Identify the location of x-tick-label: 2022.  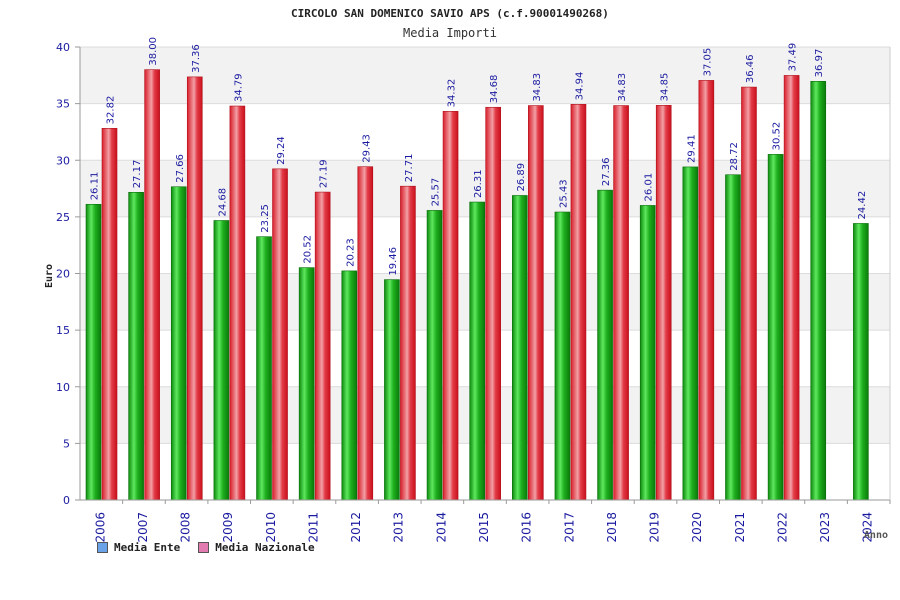
(782, 527).